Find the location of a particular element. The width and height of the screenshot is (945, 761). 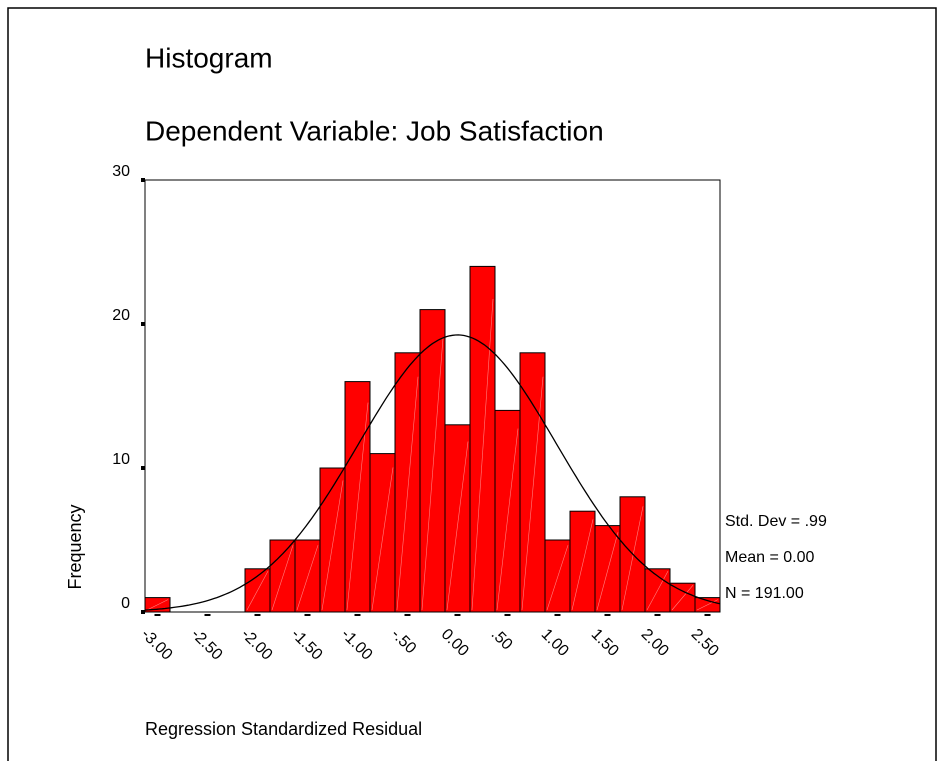

chart-title: Histogram is located at coordinates (209, 57).